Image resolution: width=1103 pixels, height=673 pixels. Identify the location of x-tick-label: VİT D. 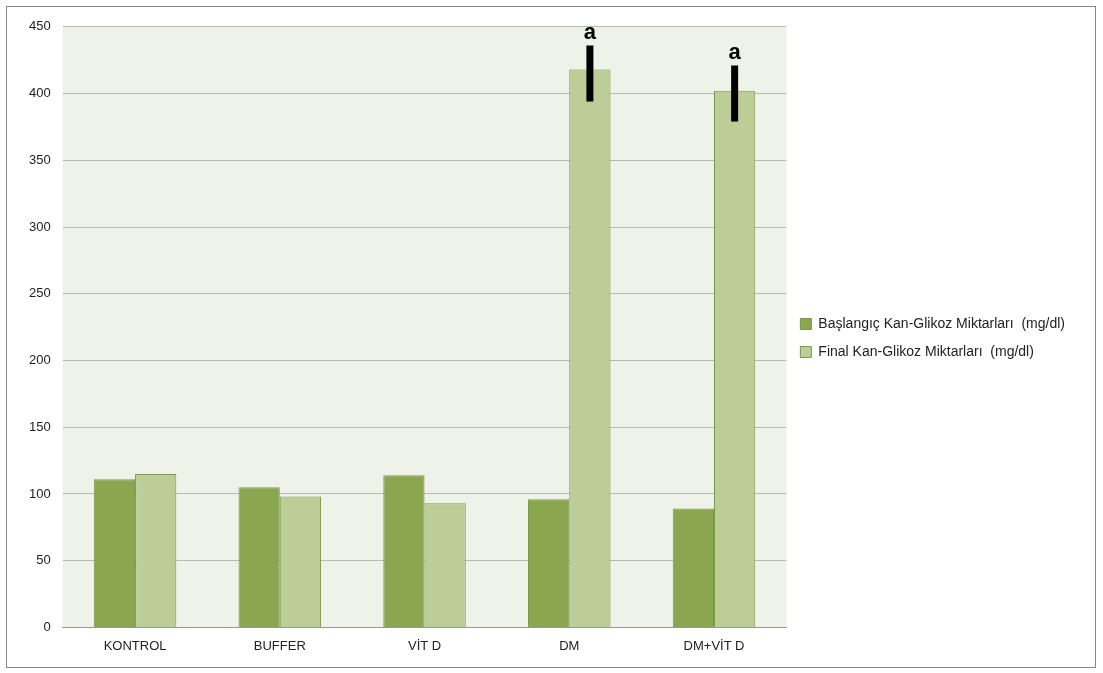
(425, 645).